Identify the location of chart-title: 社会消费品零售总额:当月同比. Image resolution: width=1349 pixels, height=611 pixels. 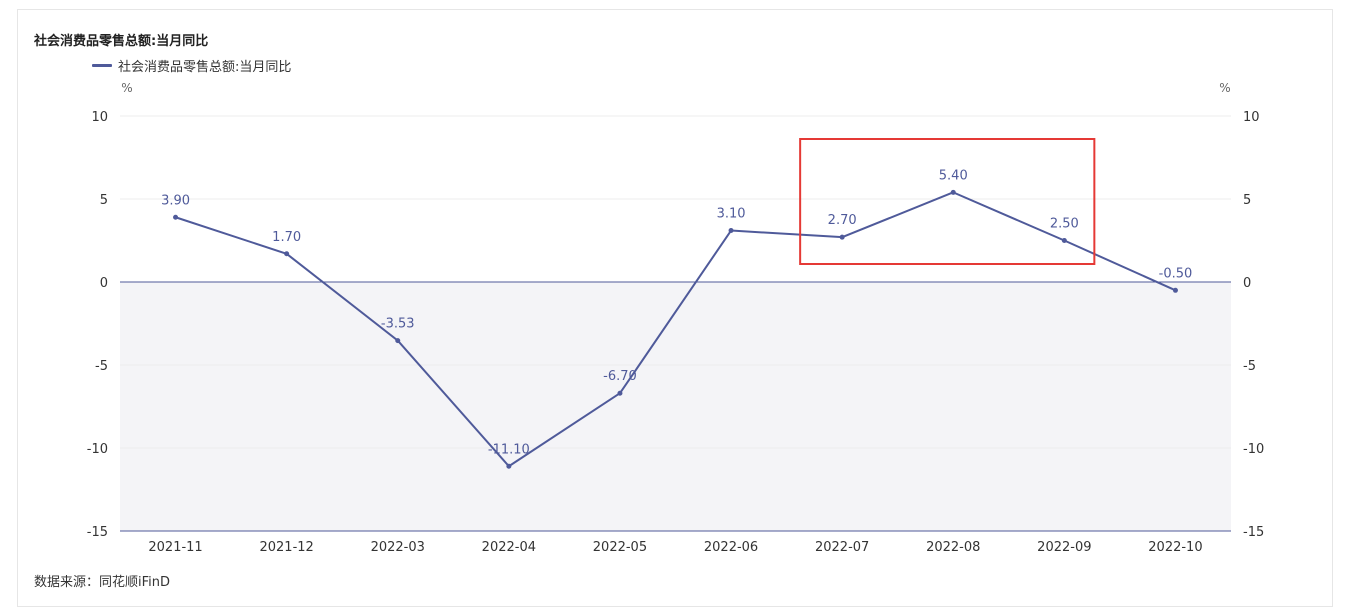
(121, 41).